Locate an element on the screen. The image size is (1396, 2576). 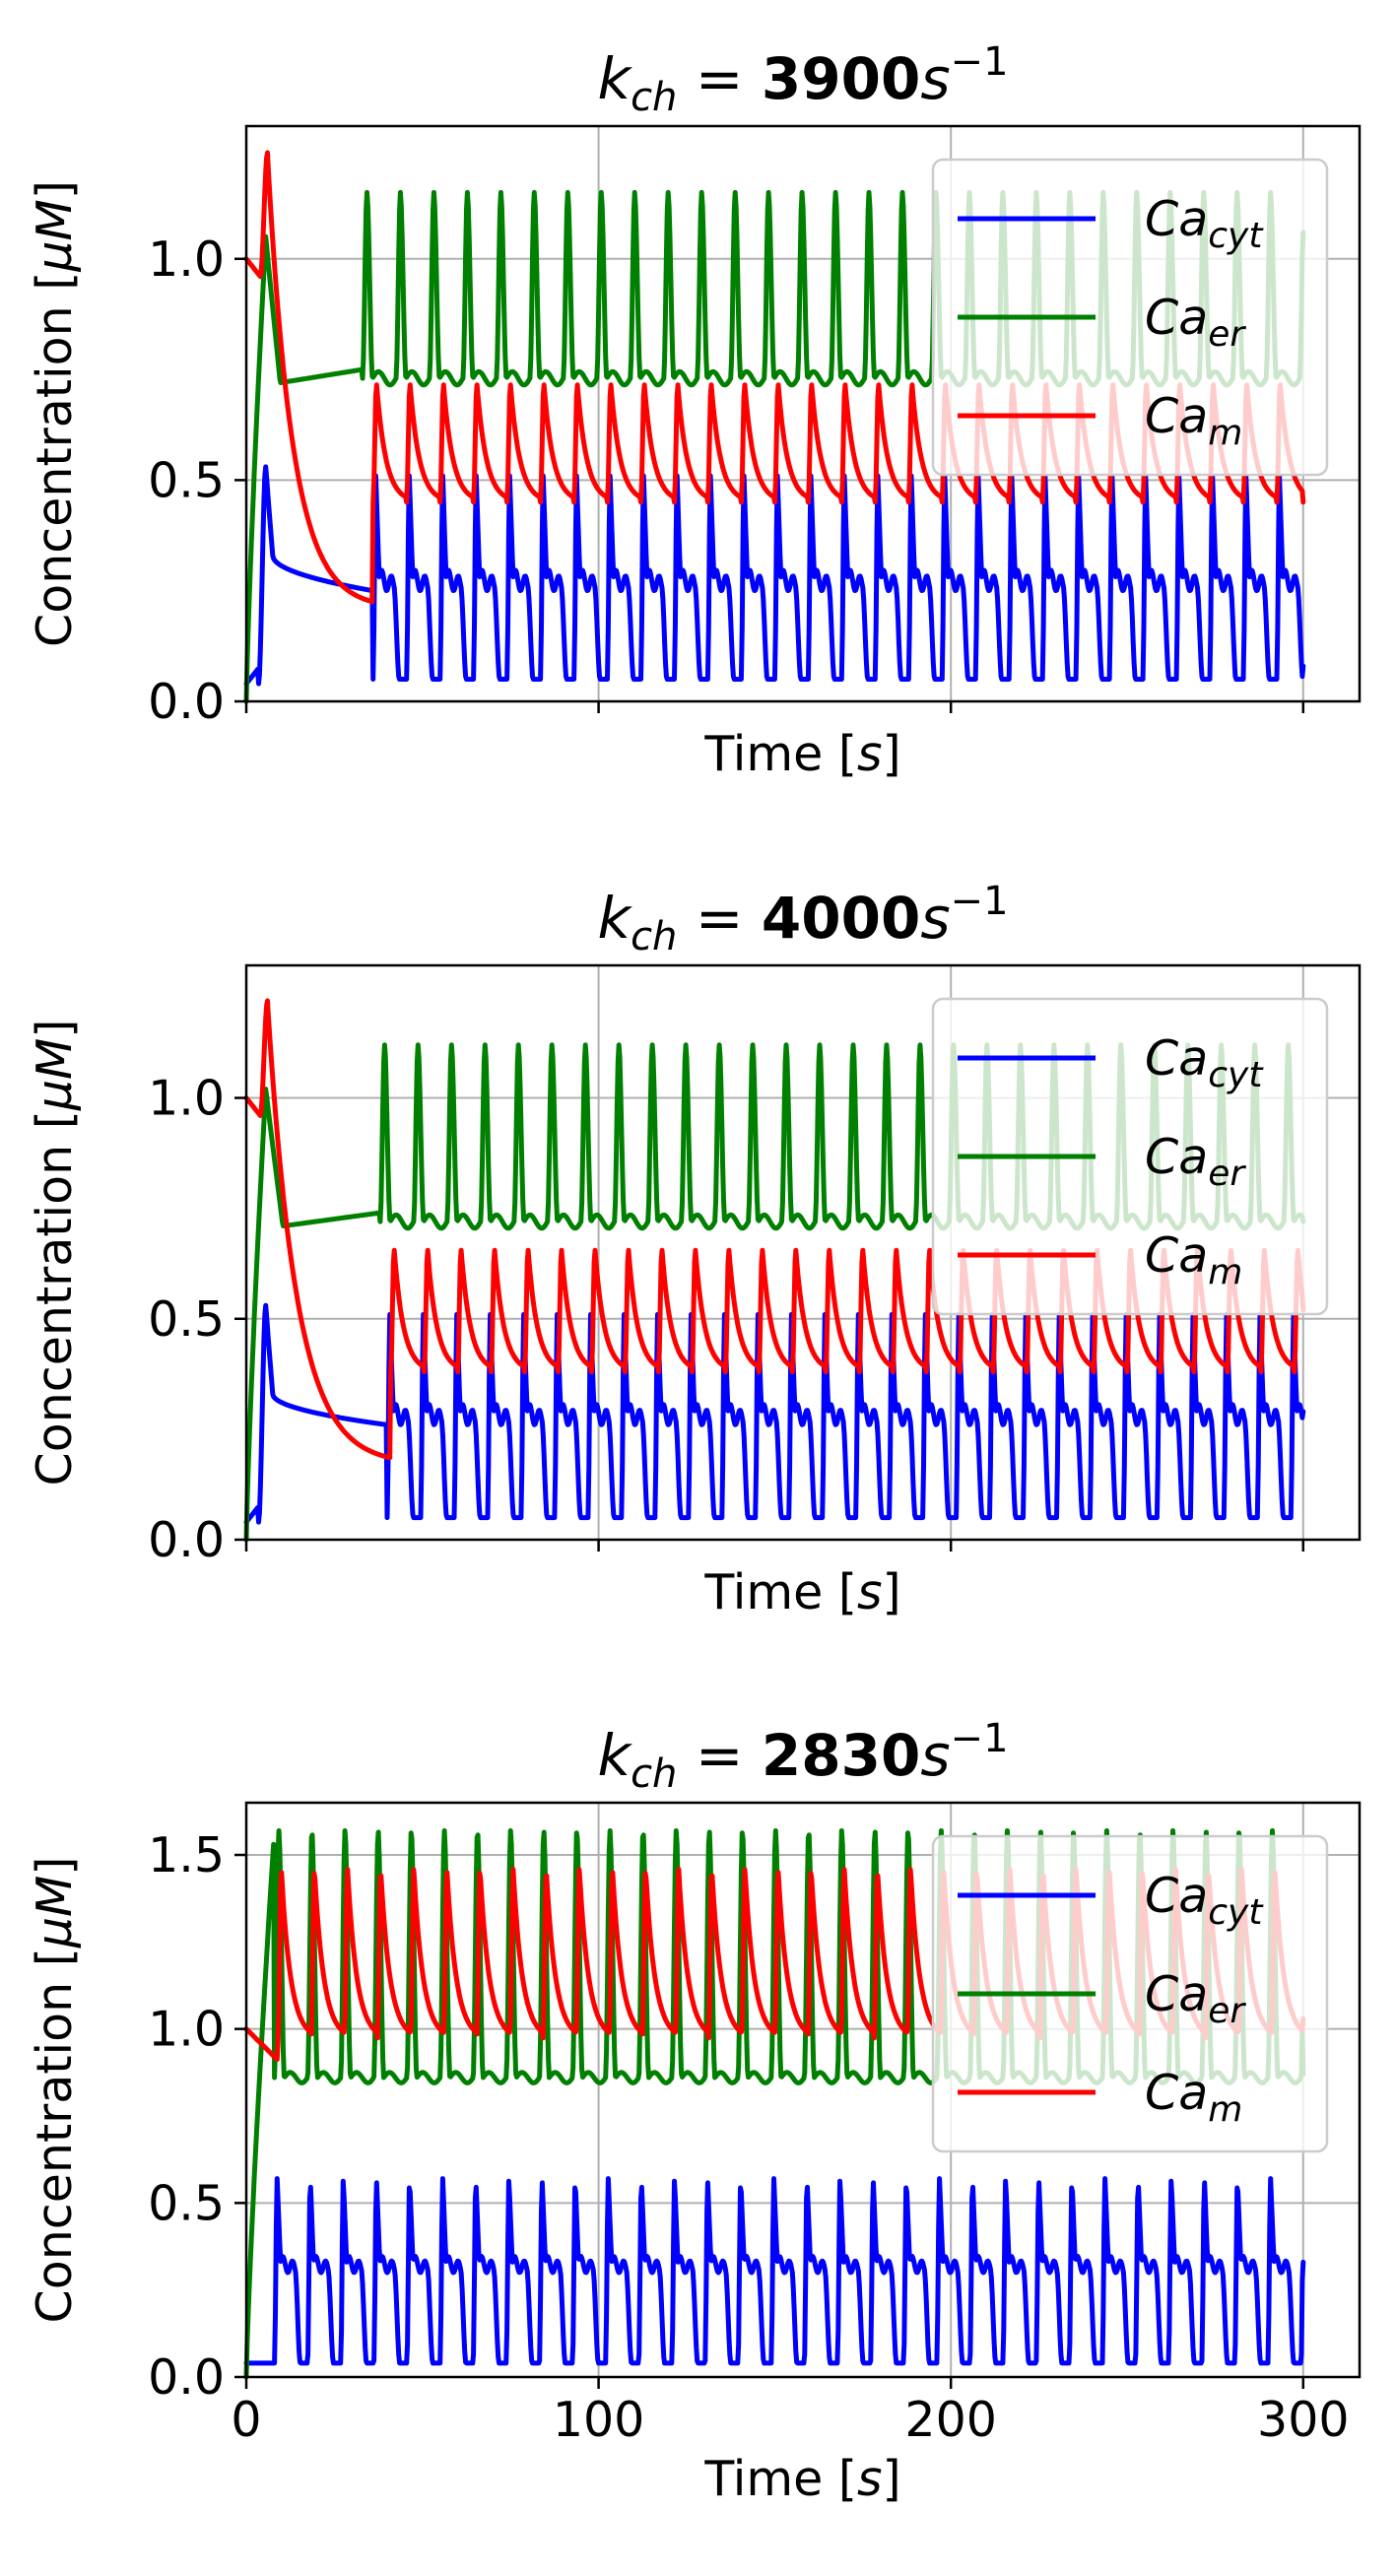
chart-title: kch = 3900s−1 is located at coordinates (802, 79).